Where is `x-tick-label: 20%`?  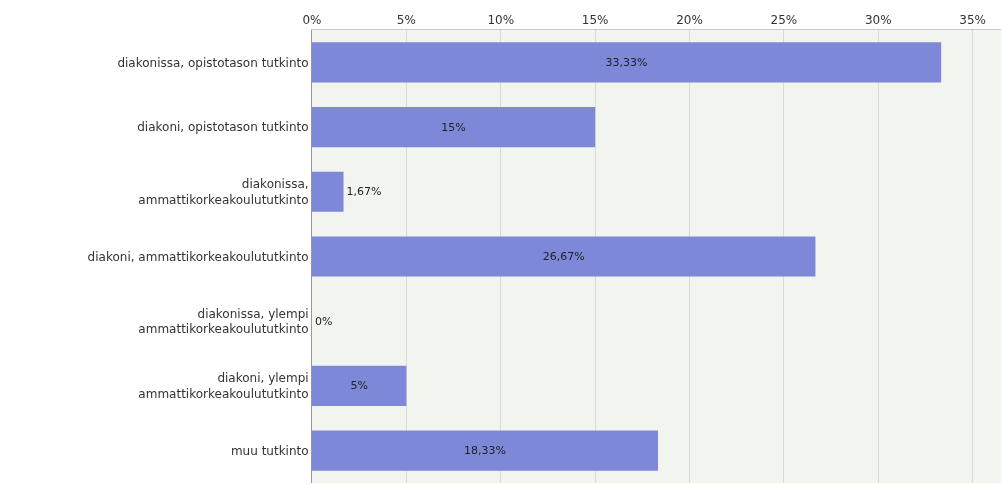 x-tick-label: 20% is located at coordinates (689, 20).